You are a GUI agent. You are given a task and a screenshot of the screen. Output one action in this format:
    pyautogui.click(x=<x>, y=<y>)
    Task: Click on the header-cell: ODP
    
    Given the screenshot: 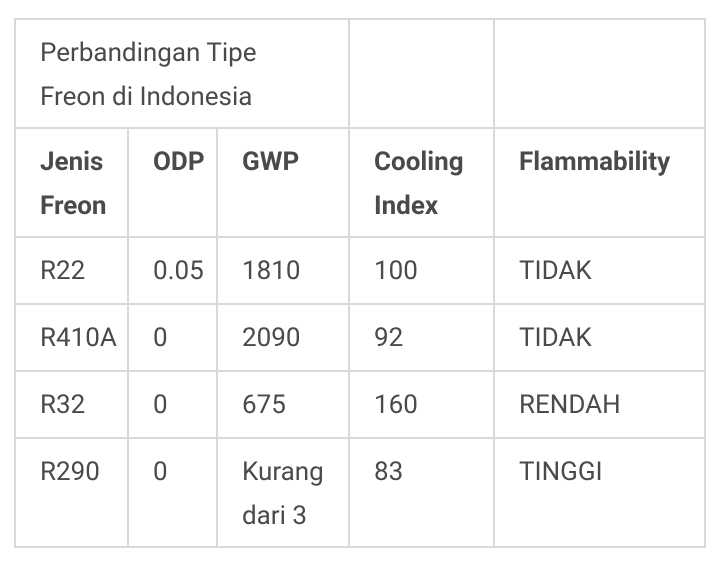 What is the action you would take?
    pyautogui.click(x=172, y=182)
    